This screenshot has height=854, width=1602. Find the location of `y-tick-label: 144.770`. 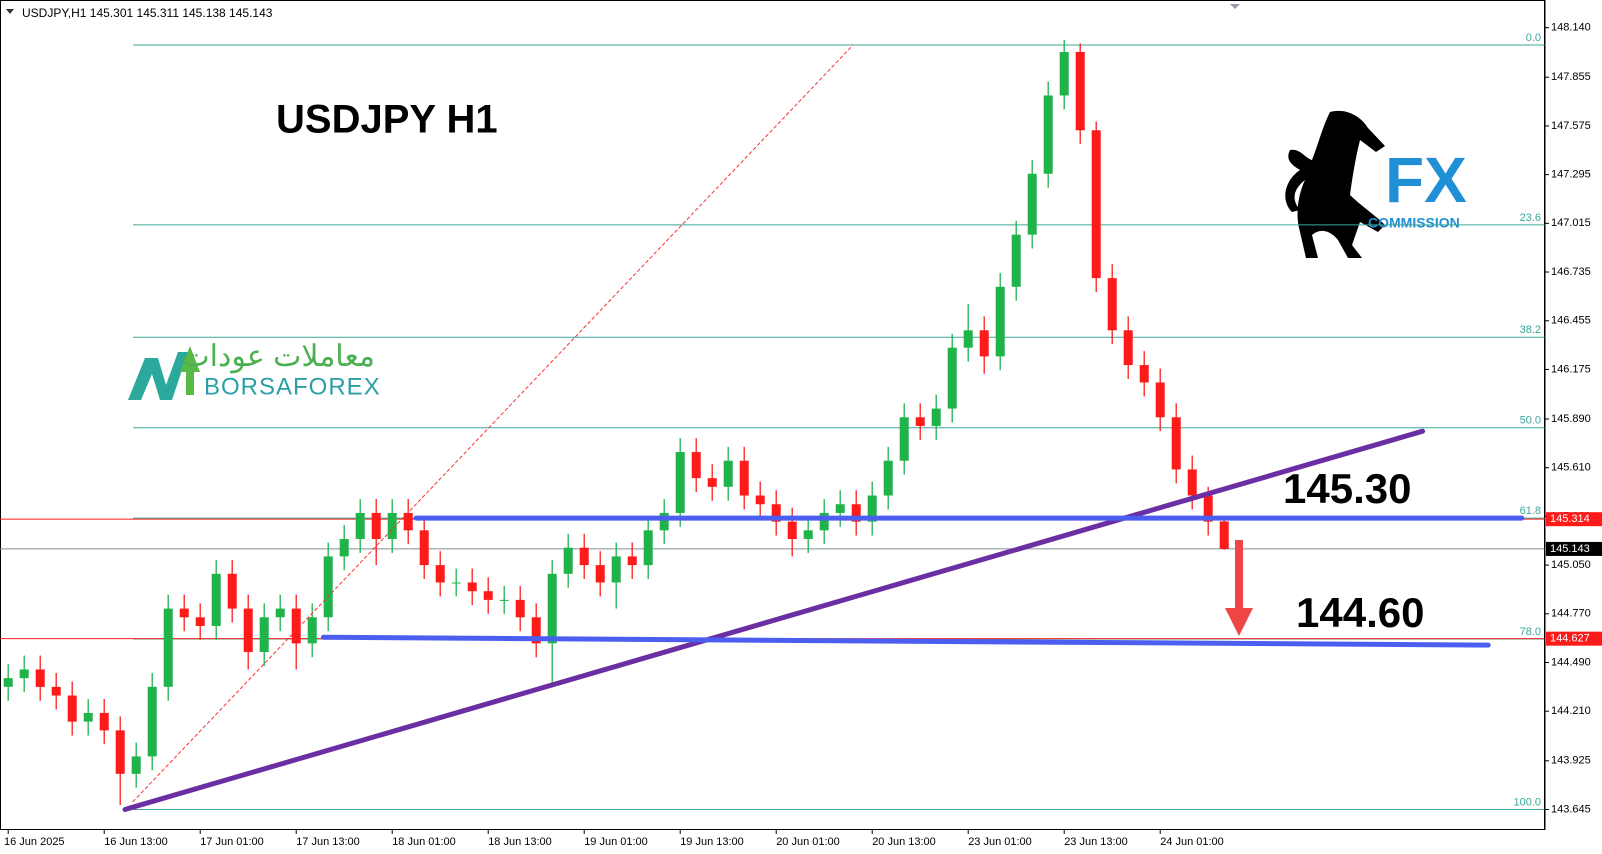

y-tick-label: 144.770 is located at coordinates (1571, 614).